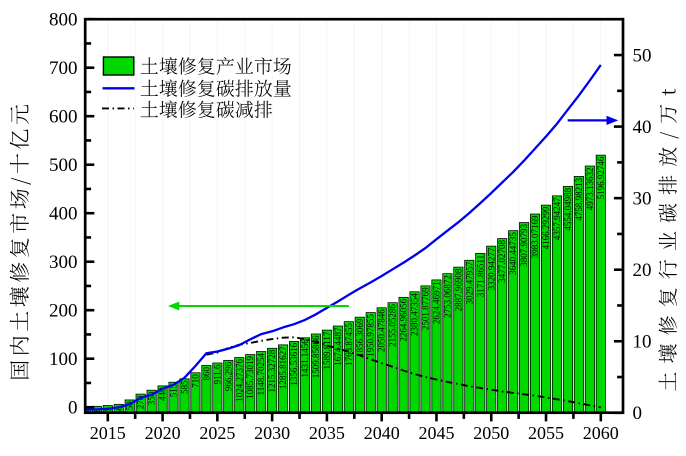  I want to click on svg-text: 500, so click(63, 165).